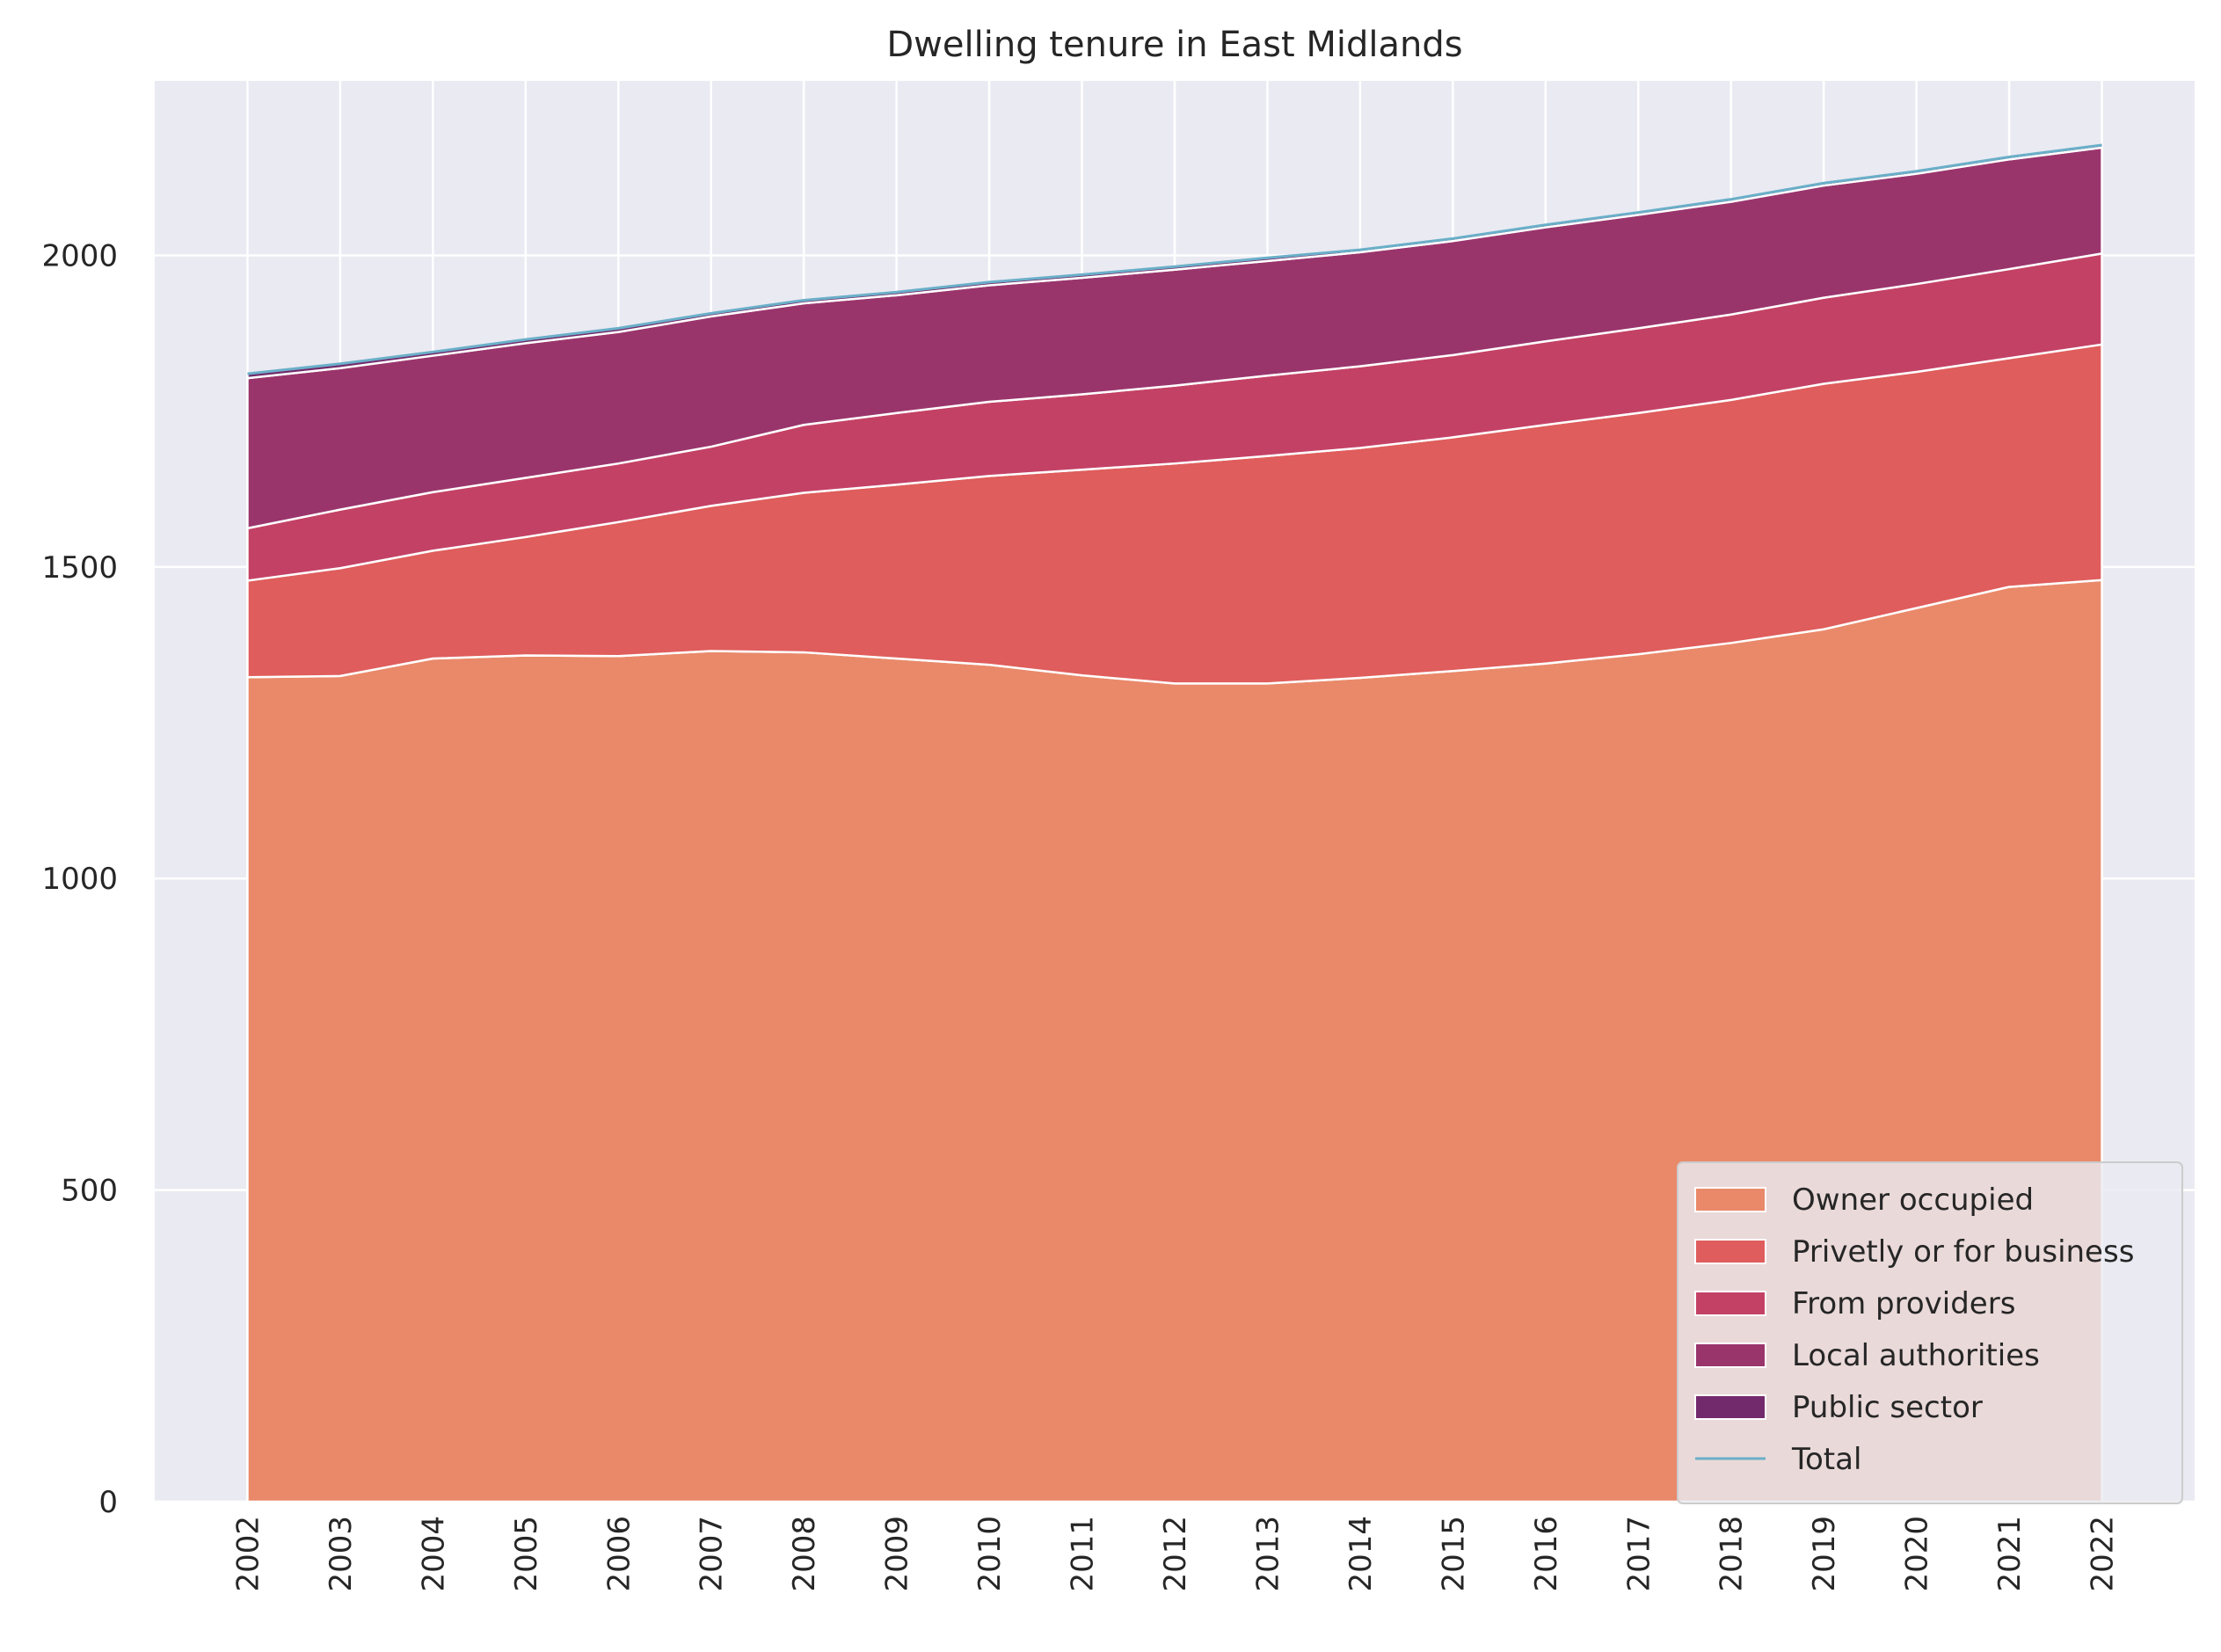 This screenshot has width=2221, height=1652. I want to click on legend-swatch-privetly-or-for-business, so click(1730, 1251).